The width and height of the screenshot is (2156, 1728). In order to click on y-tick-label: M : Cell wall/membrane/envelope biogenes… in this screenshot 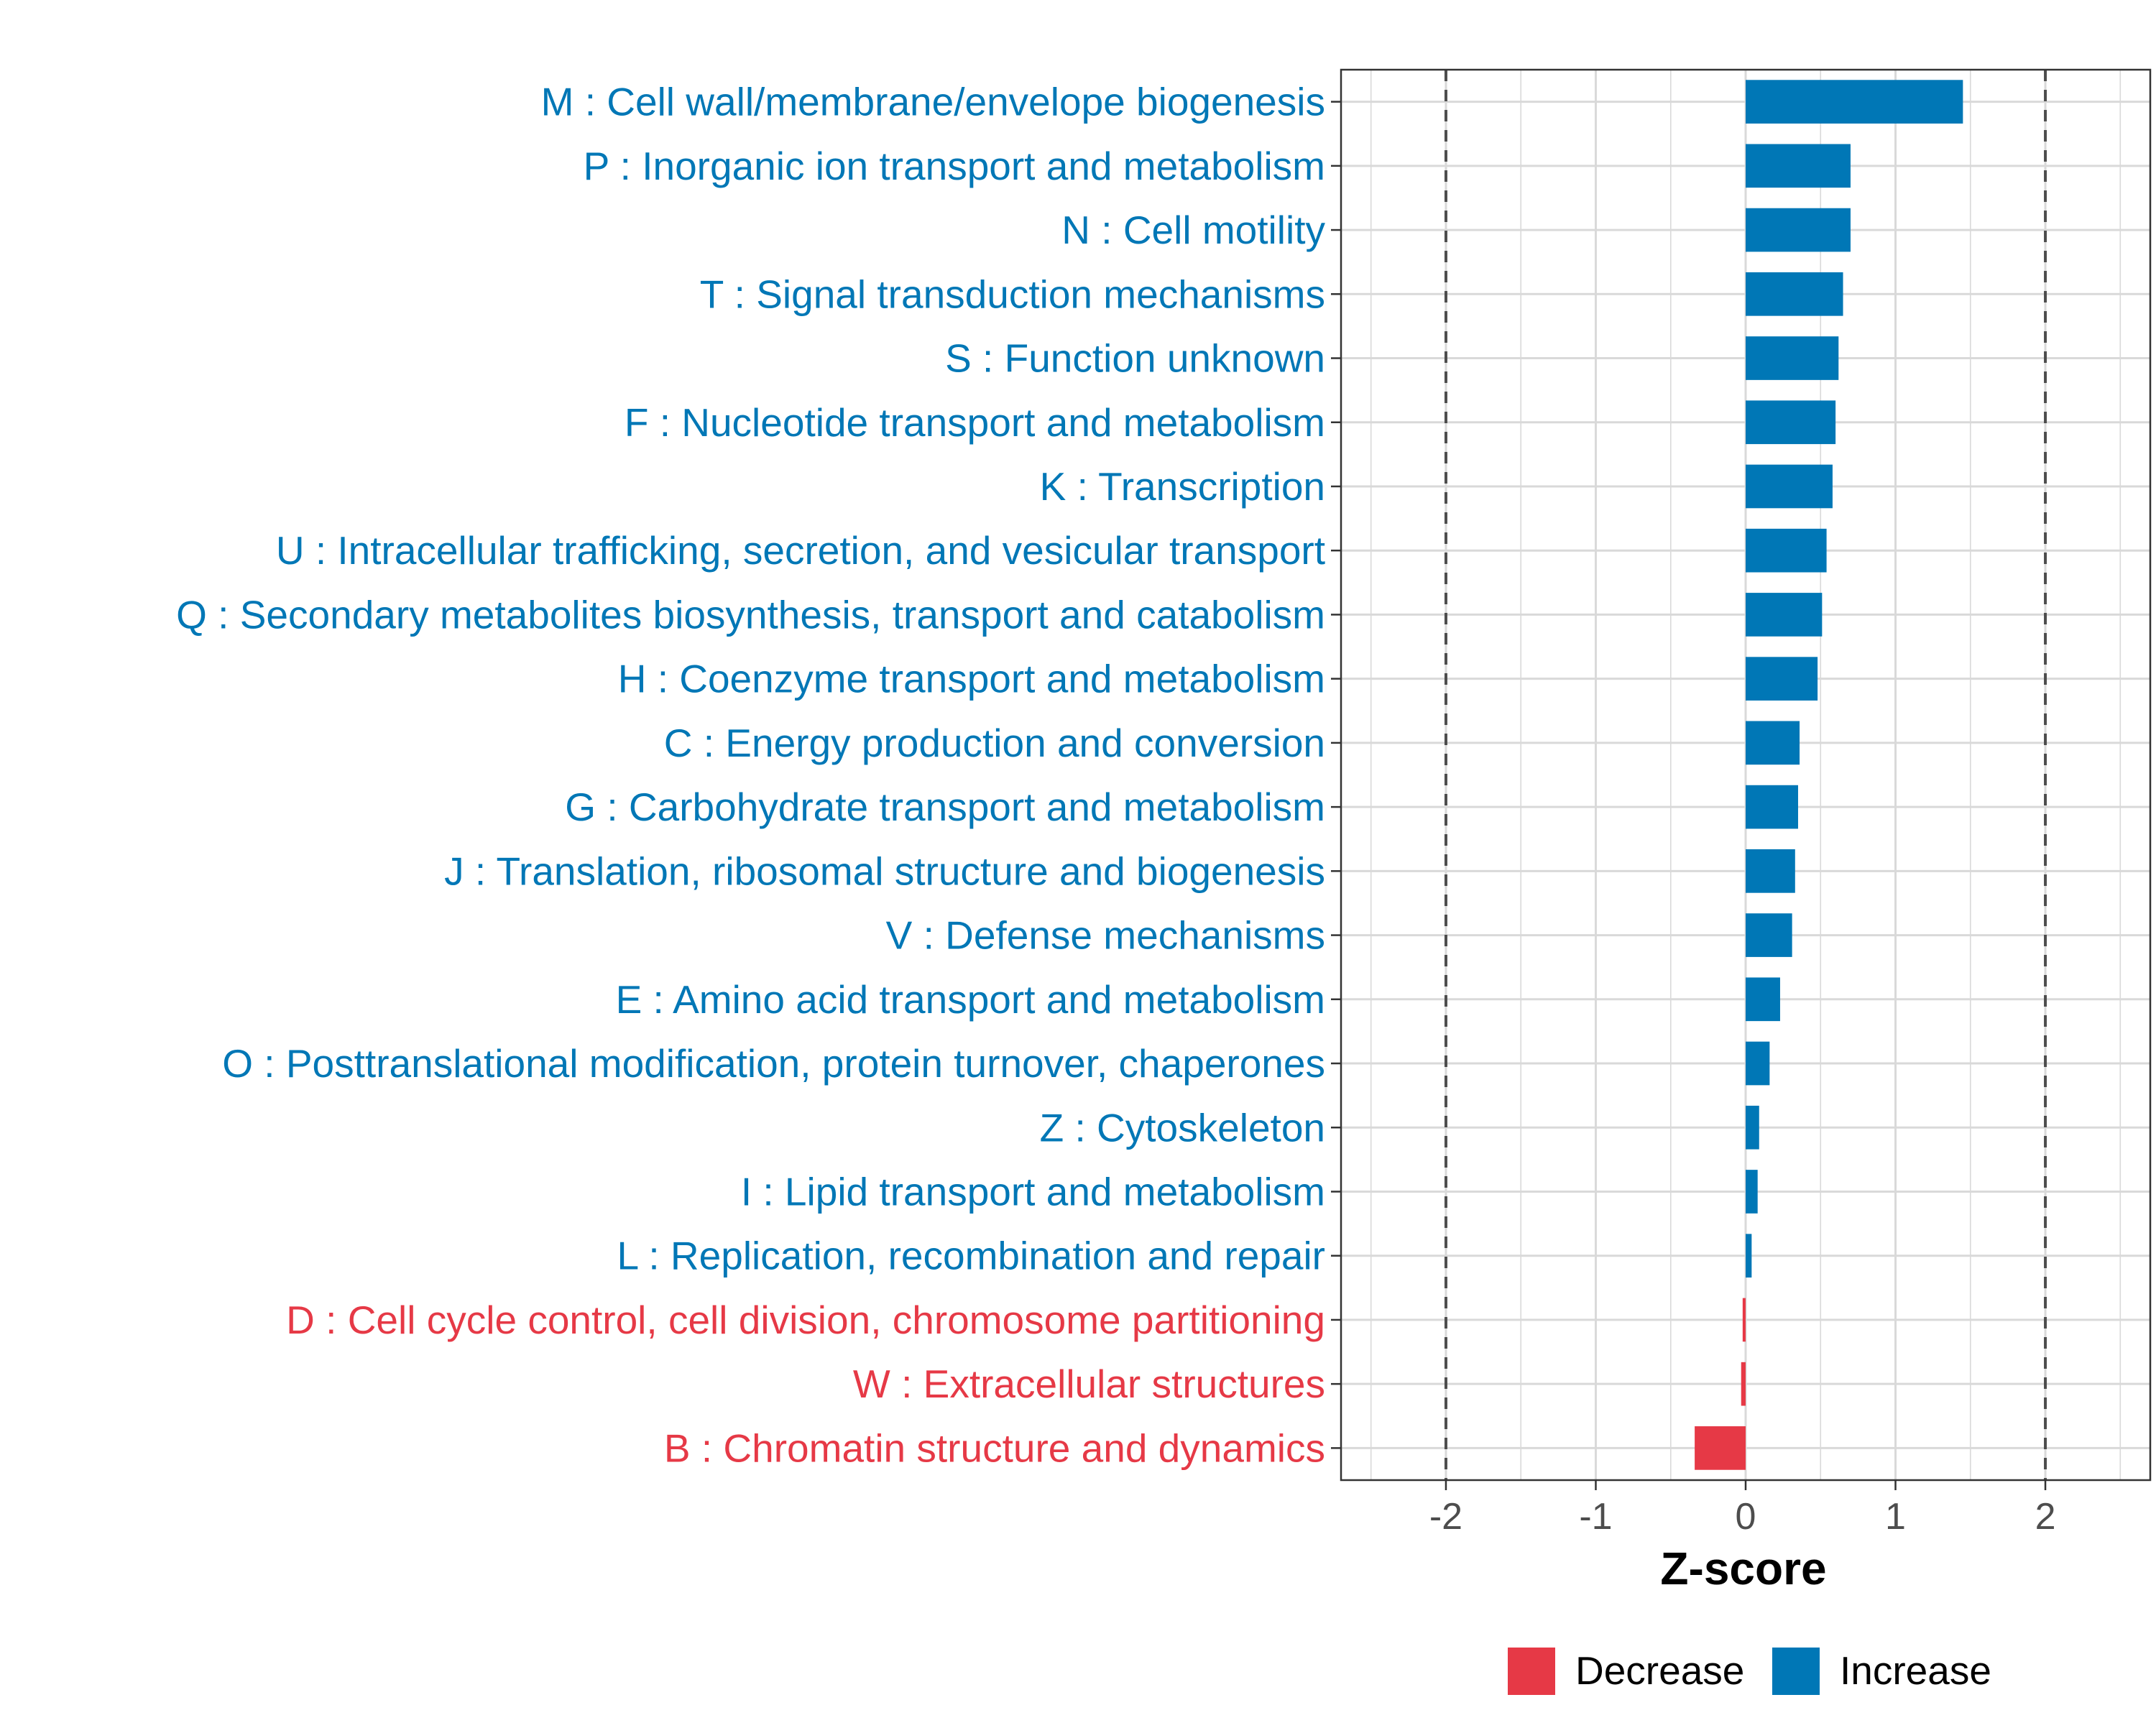, I will do `click(933, 102)`.